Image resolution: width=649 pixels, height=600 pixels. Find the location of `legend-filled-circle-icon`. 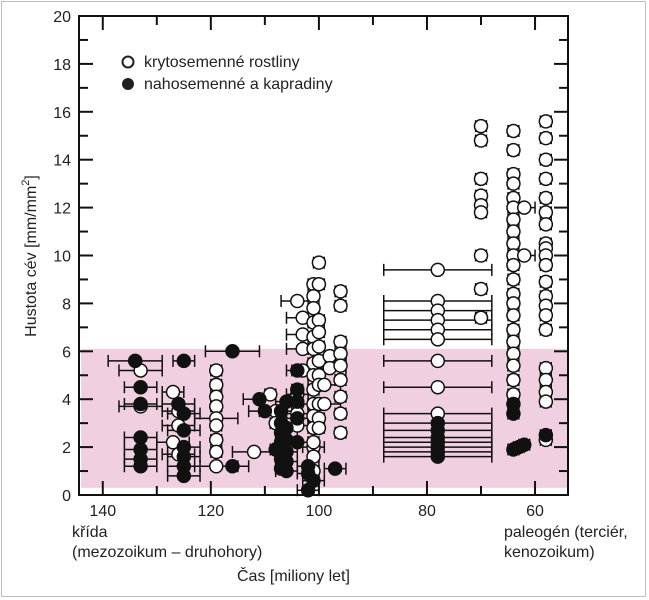

legend-filled-circle-icon is located at coordinates (128, 84).